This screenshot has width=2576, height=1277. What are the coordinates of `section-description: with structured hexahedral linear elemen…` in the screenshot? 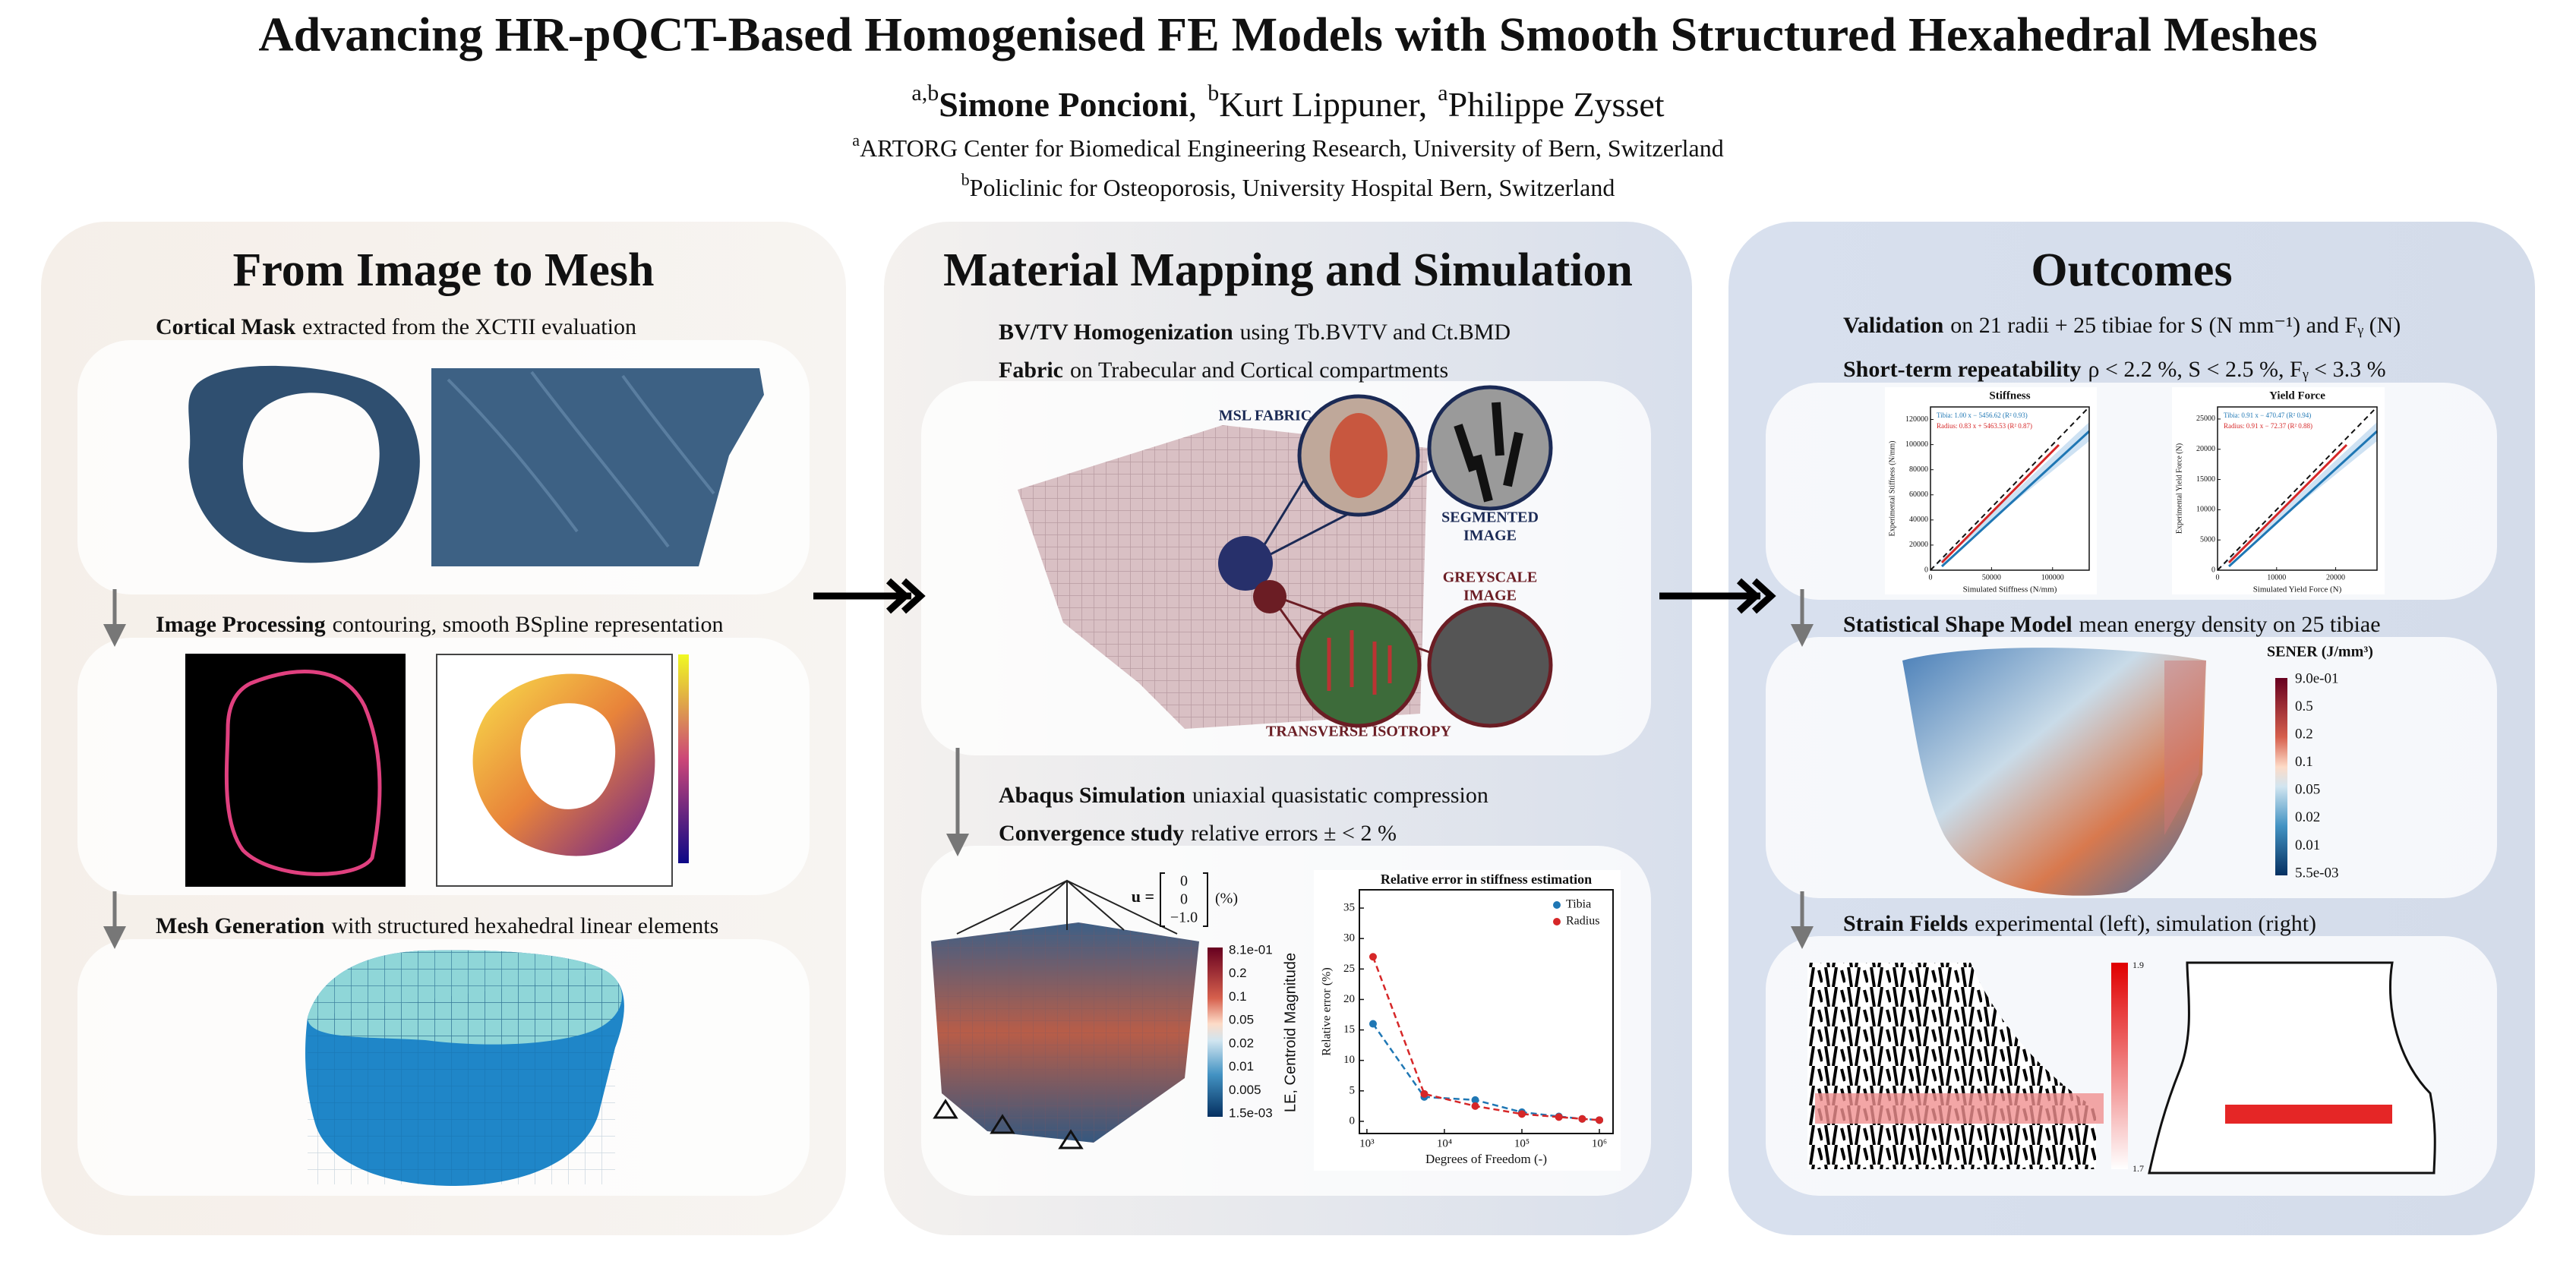 It's located at (524, 925).